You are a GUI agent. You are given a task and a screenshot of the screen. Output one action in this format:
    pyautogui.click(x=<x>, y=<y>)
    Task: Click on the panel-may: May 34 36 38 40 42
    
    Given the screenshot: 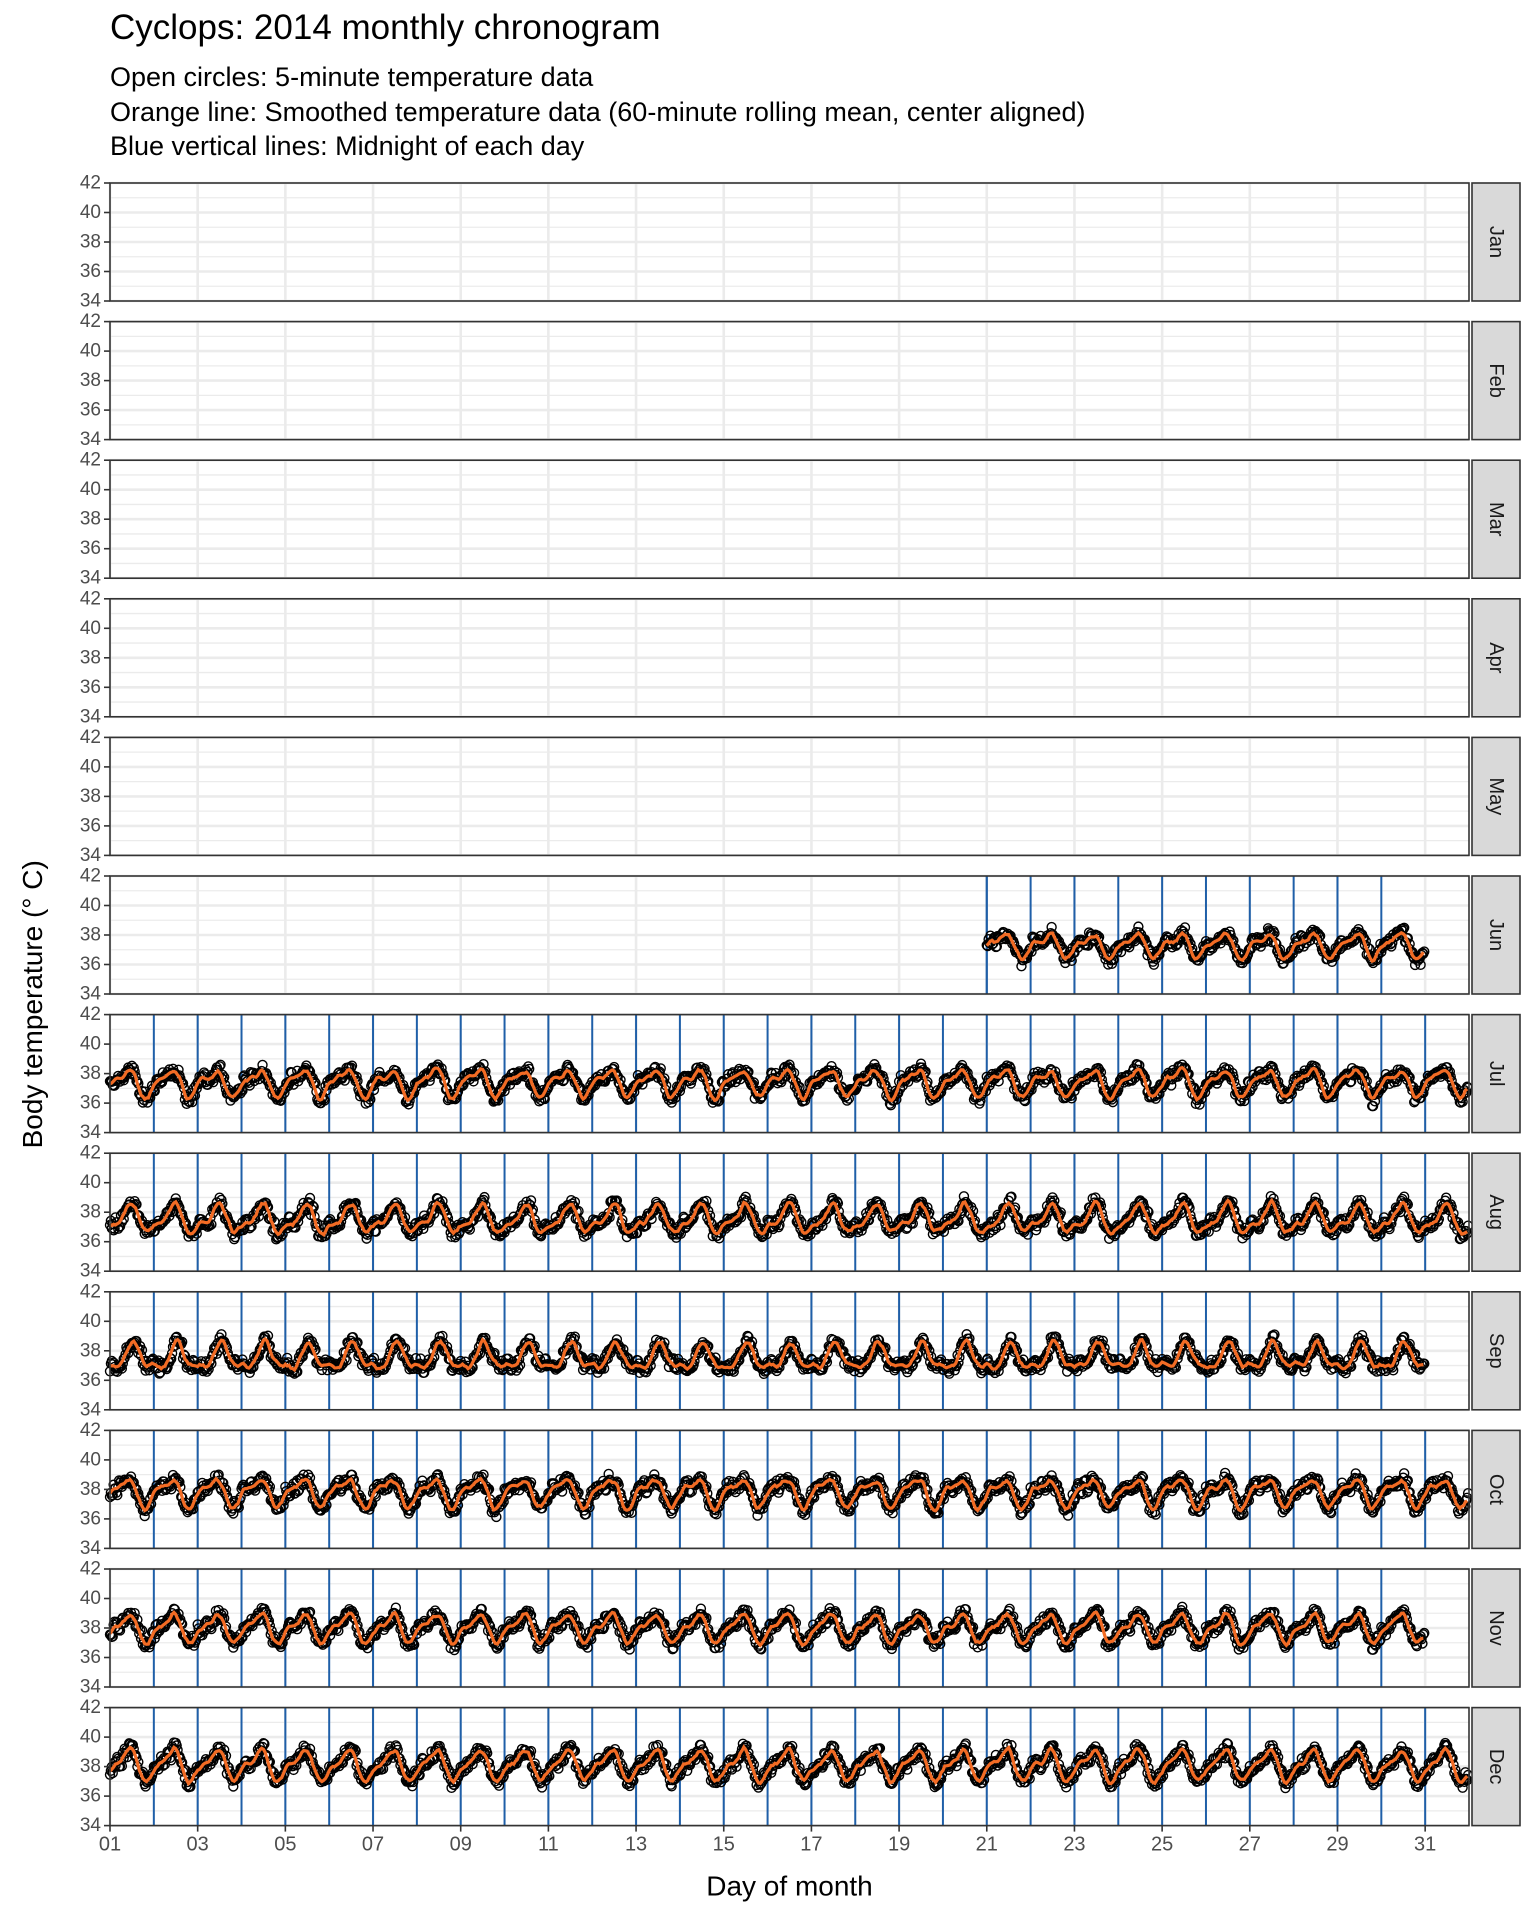 What is the action you would take?
    pyautogui.click(x=800, y=796)
    